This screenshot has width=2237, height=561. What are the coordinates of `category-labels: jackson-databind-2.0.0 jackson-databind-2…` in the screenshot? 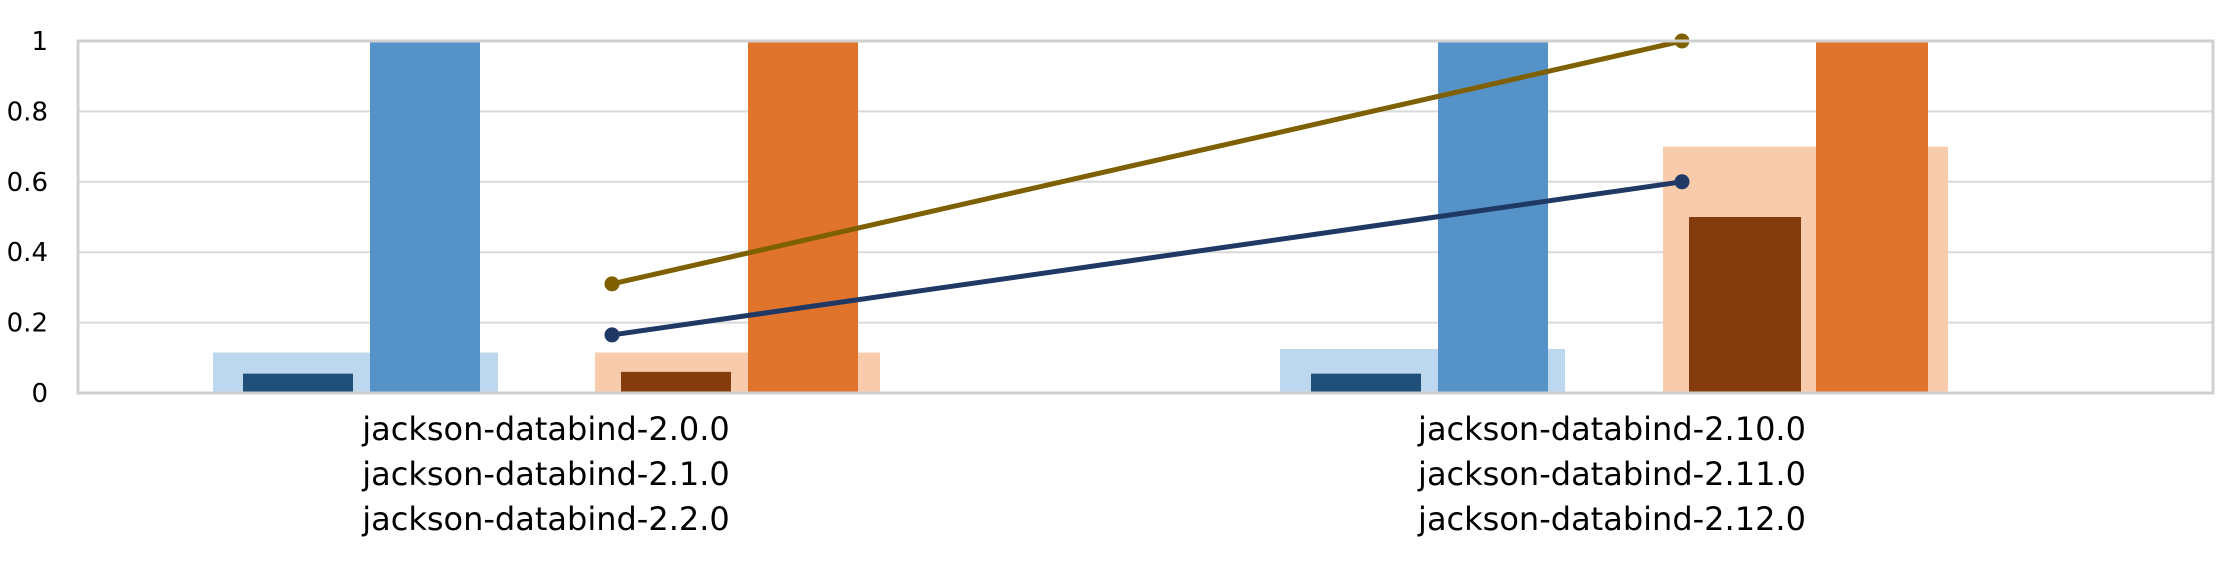 It's located at (1083, 474).